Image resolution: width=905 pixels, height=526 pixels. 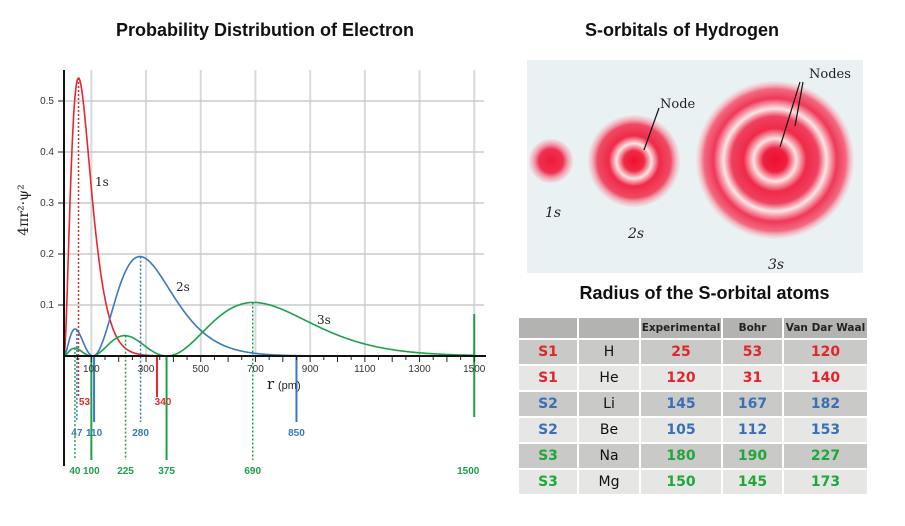 I want to click on cell-bohr: 190, so click(x=752, y=456).